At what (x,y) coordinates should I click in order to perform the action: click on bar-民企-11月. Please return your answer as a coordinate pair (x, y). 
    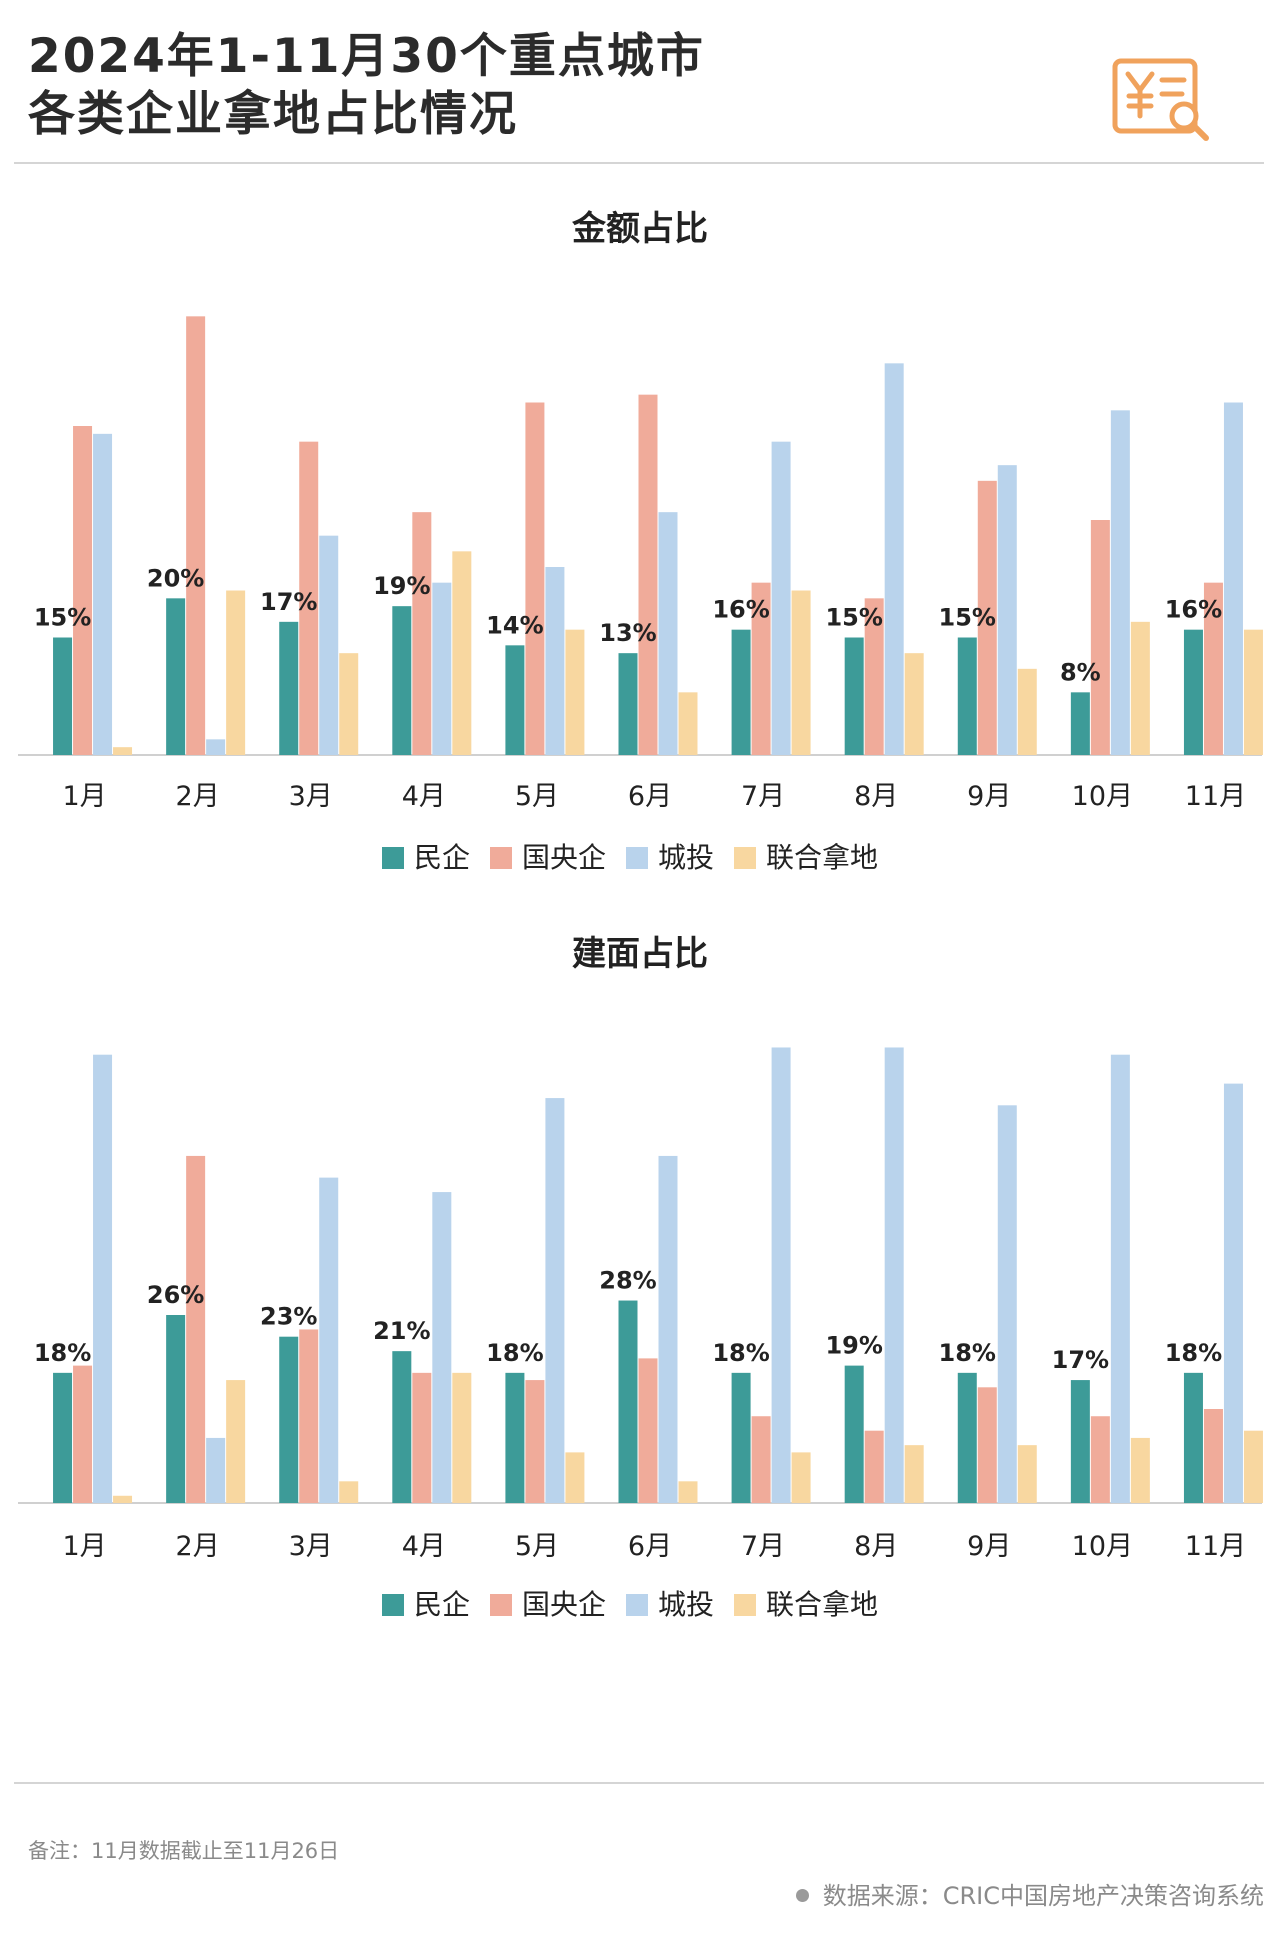
    Looking at the image, I should click on (1193, 692).